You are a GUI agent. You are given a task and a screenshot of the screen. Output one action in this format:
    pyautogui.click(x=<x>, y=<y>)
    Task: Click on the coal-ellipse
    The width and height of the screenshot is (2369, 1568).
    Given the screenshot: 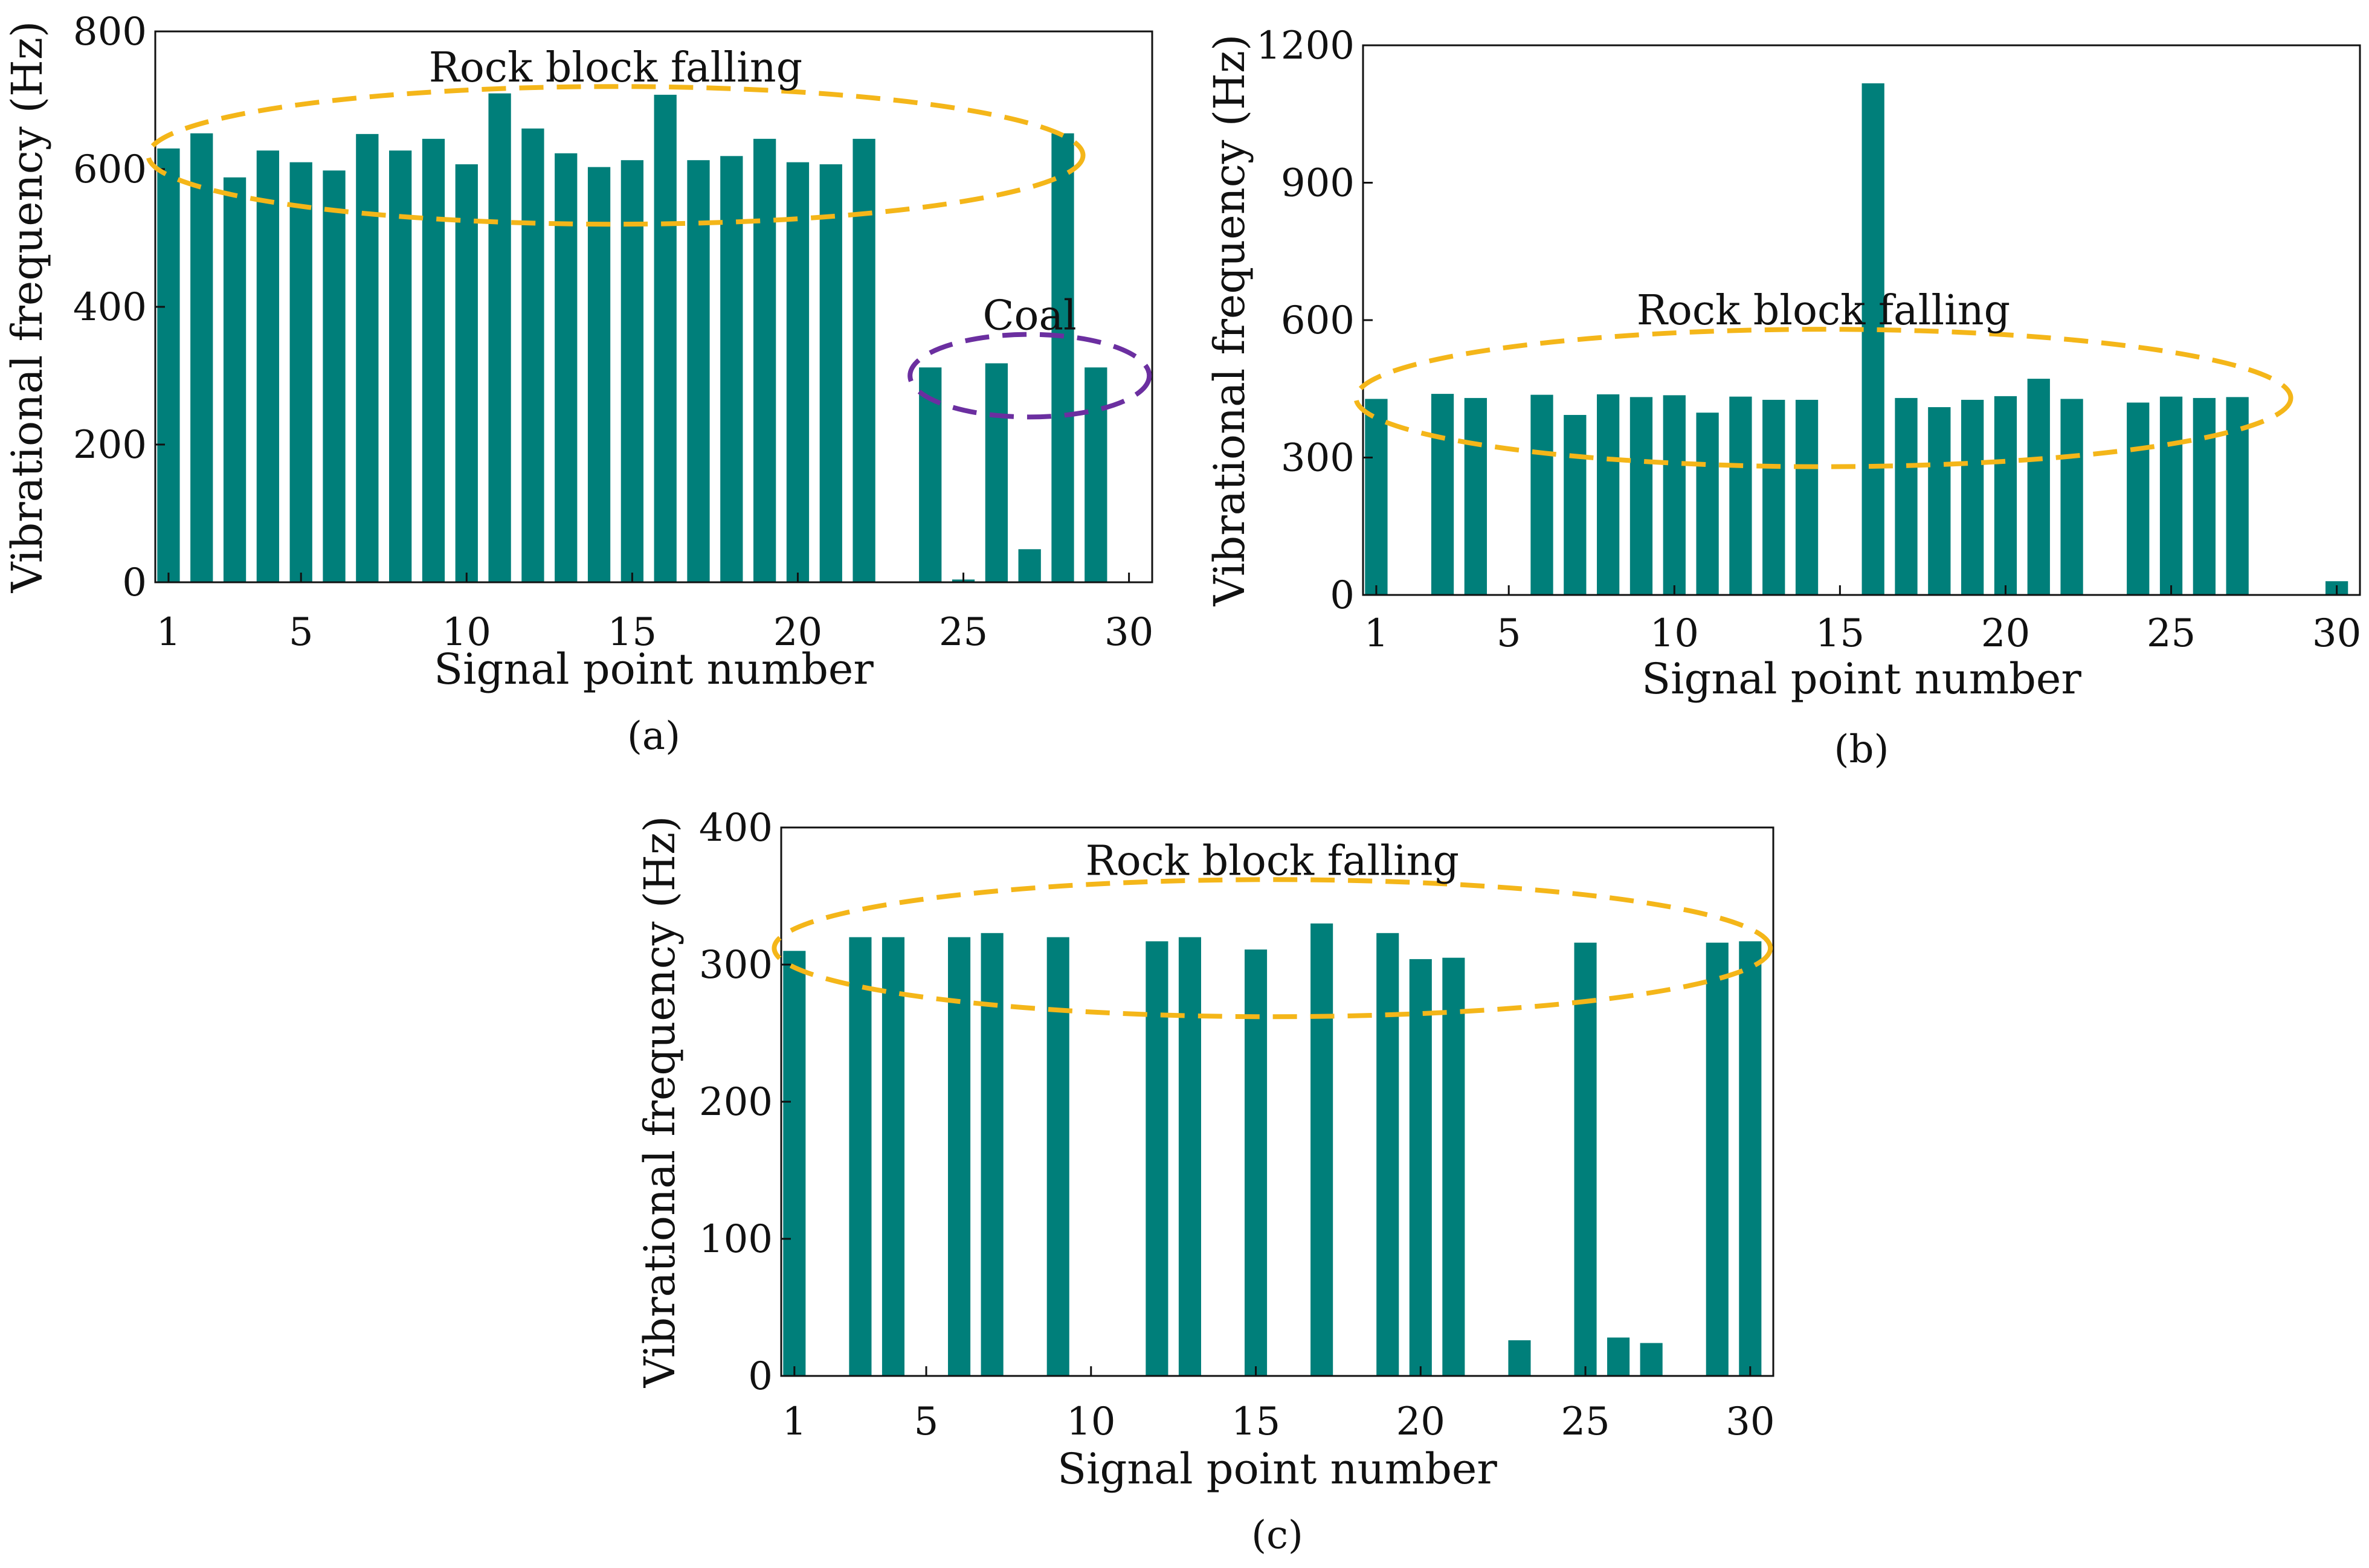 What is the action you would take?
    pyautogui.click(x=1029, y=376)
    